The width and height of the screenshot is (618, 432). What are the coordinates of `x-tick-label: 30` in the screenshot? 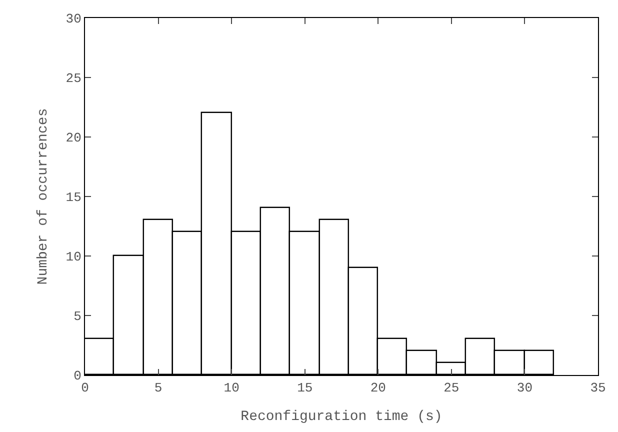 It's located at (524, 388).